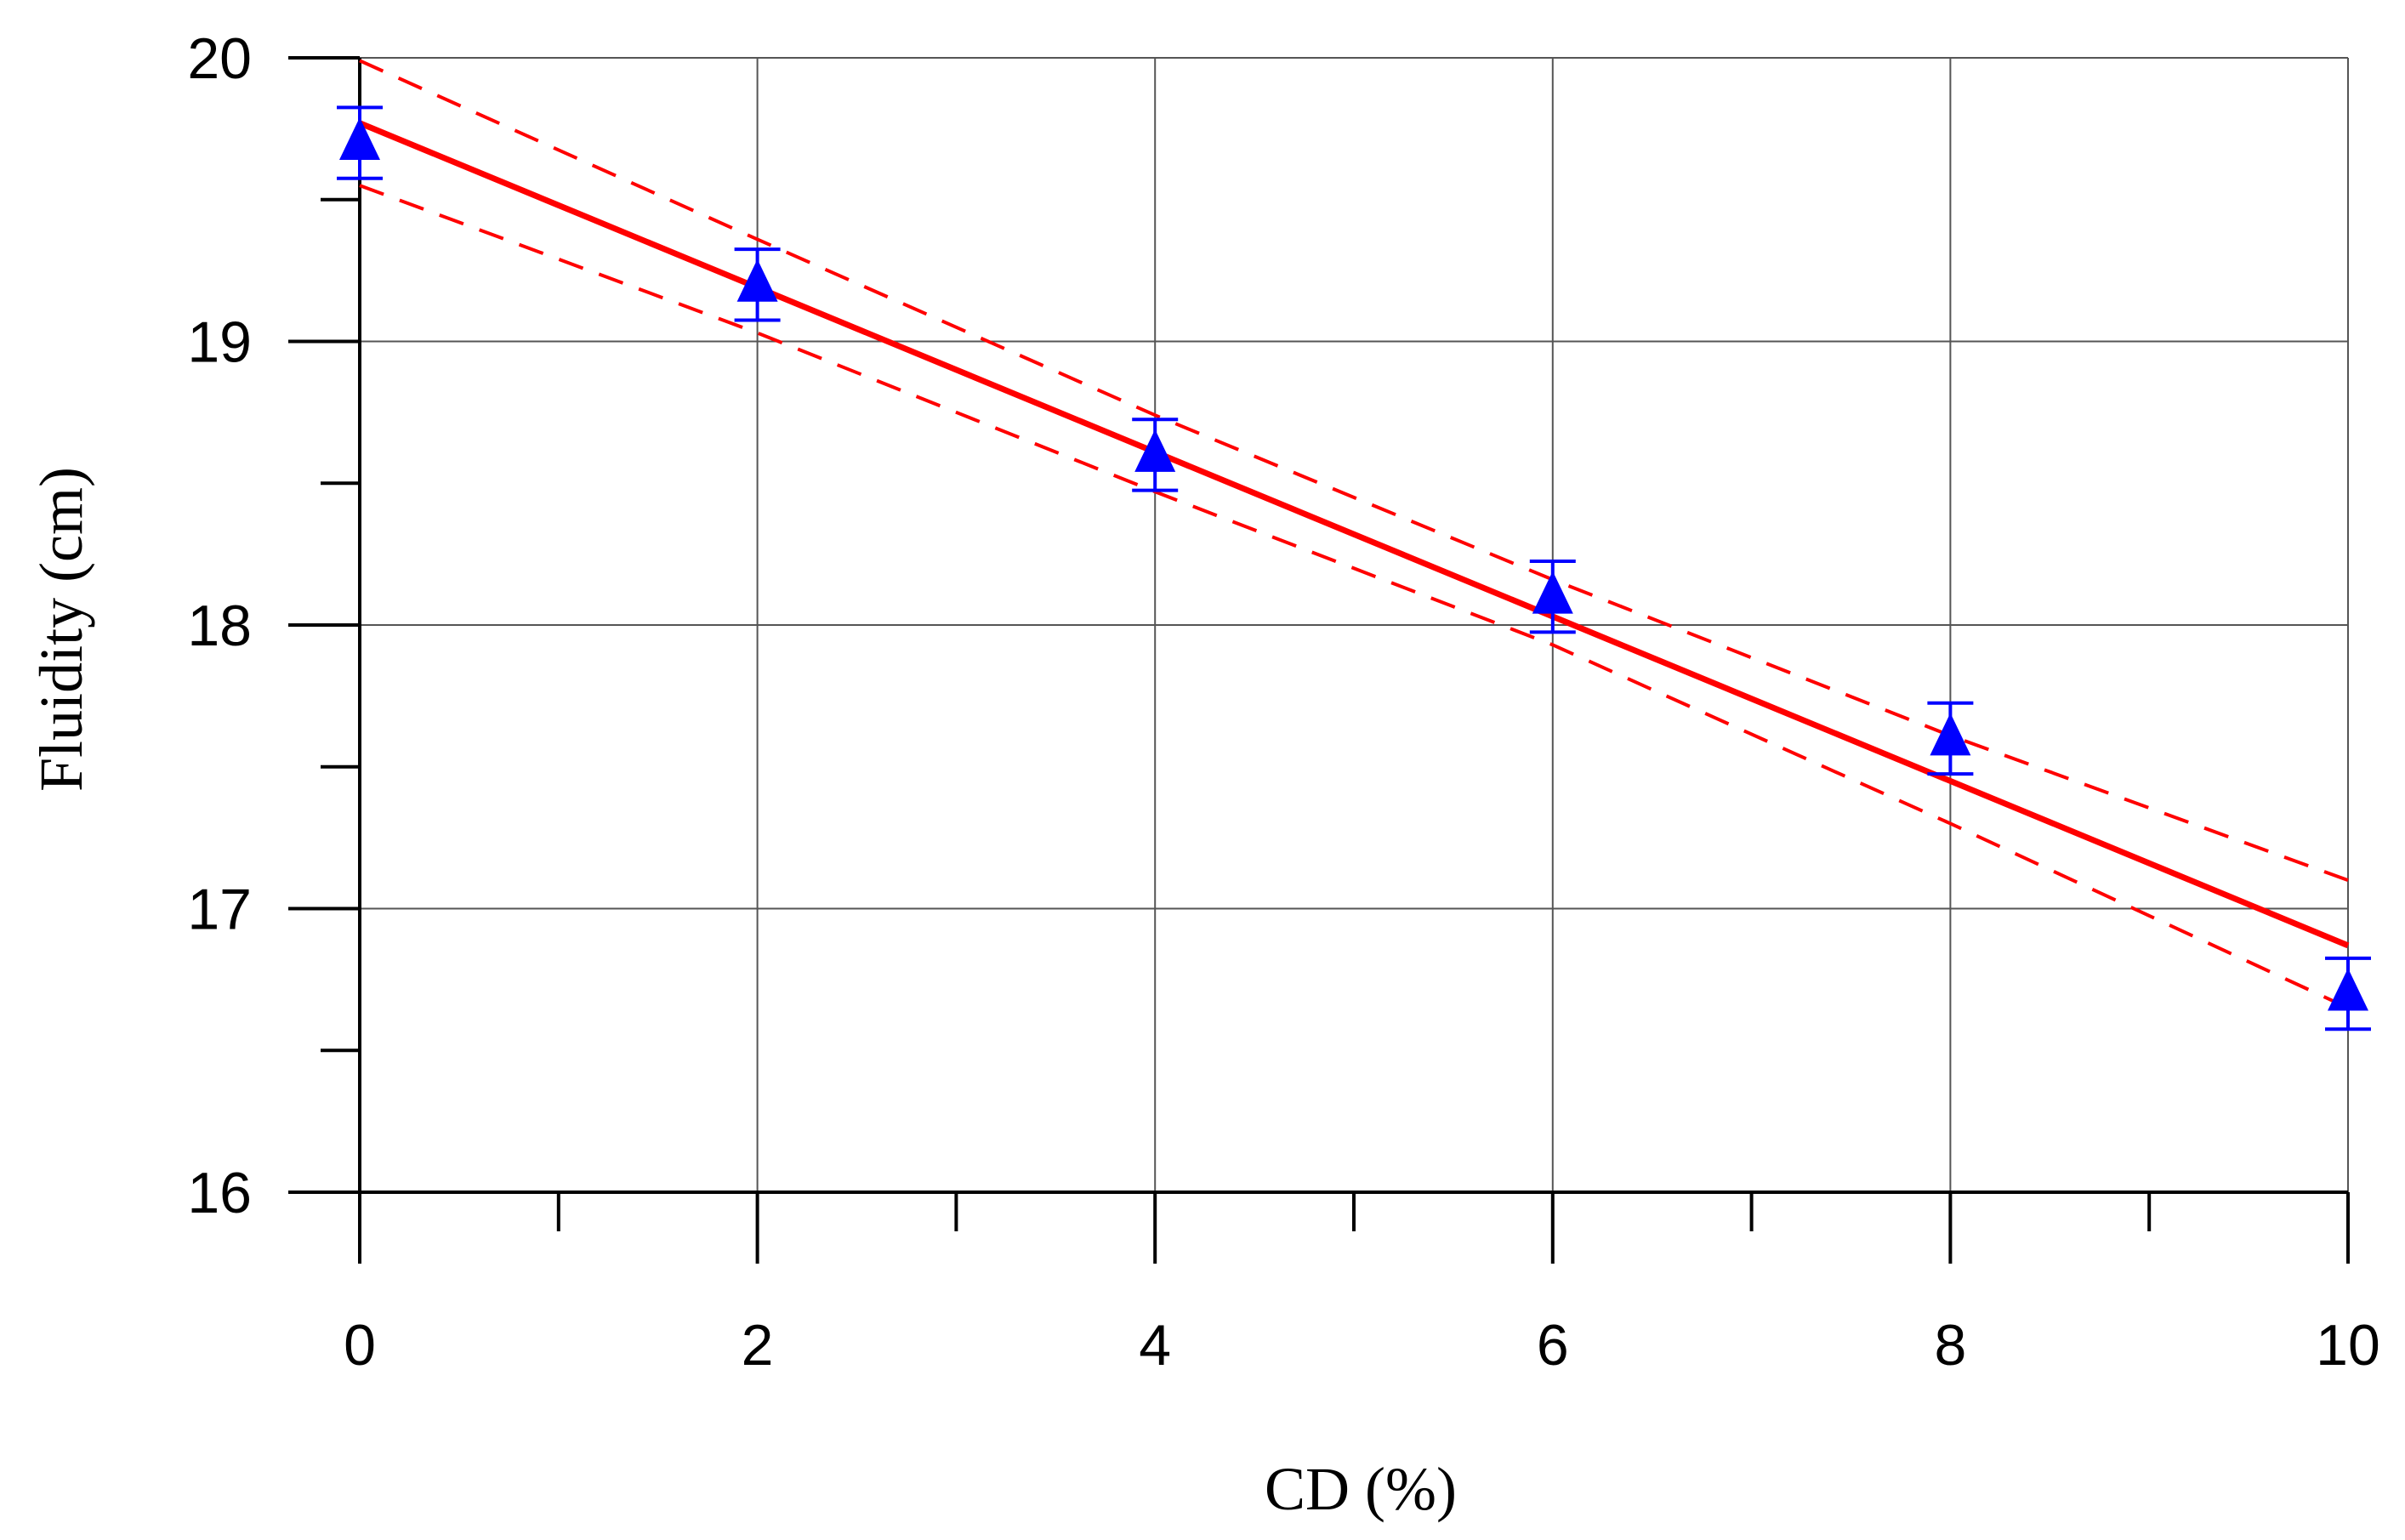  What do you see at coordinates (360, 1345) in the screenshot?
I see `x-tick-label: 0` at bounding box center [360, 1345].